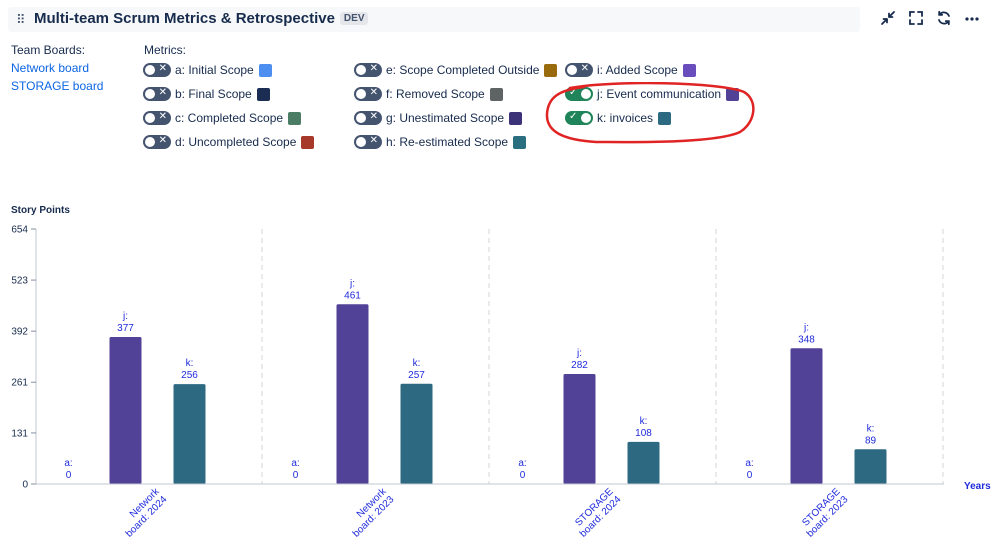 The image size is (999, 541). Describe the element at coordinates (236, 142) in the screenshot. I see `metric-label: d: Uncompleted Scope` at that location.